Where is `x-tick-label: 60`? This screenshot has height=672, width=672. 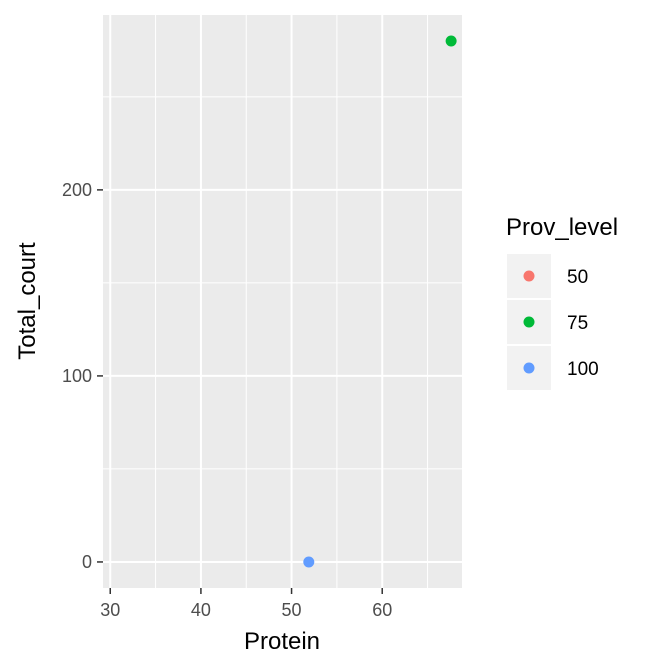 x-tick-label: 60 is located at coordinates (382, 610).